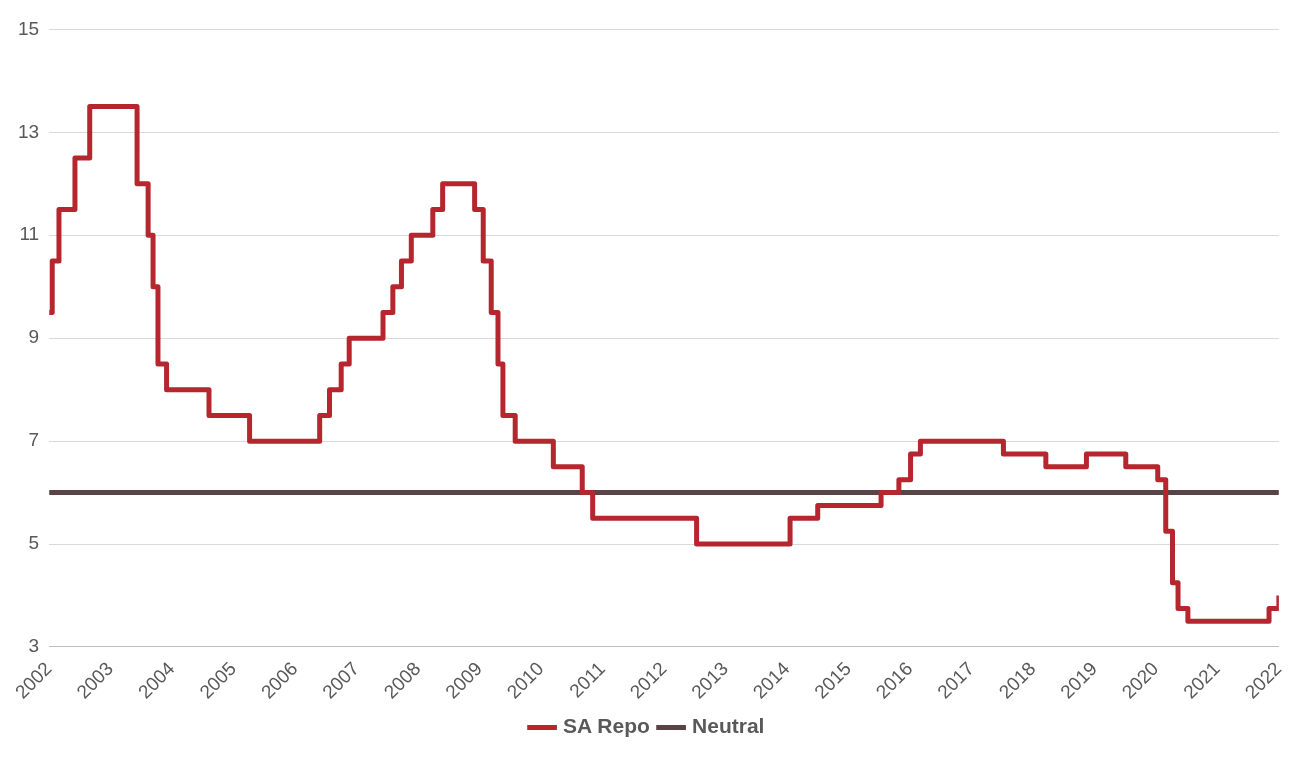 This screenshot has height=758, width=1307. What do you see at coordinates (34, 337) in the screenshot?
I see `y-tick-label: 9` at bounding box center [34, 337].